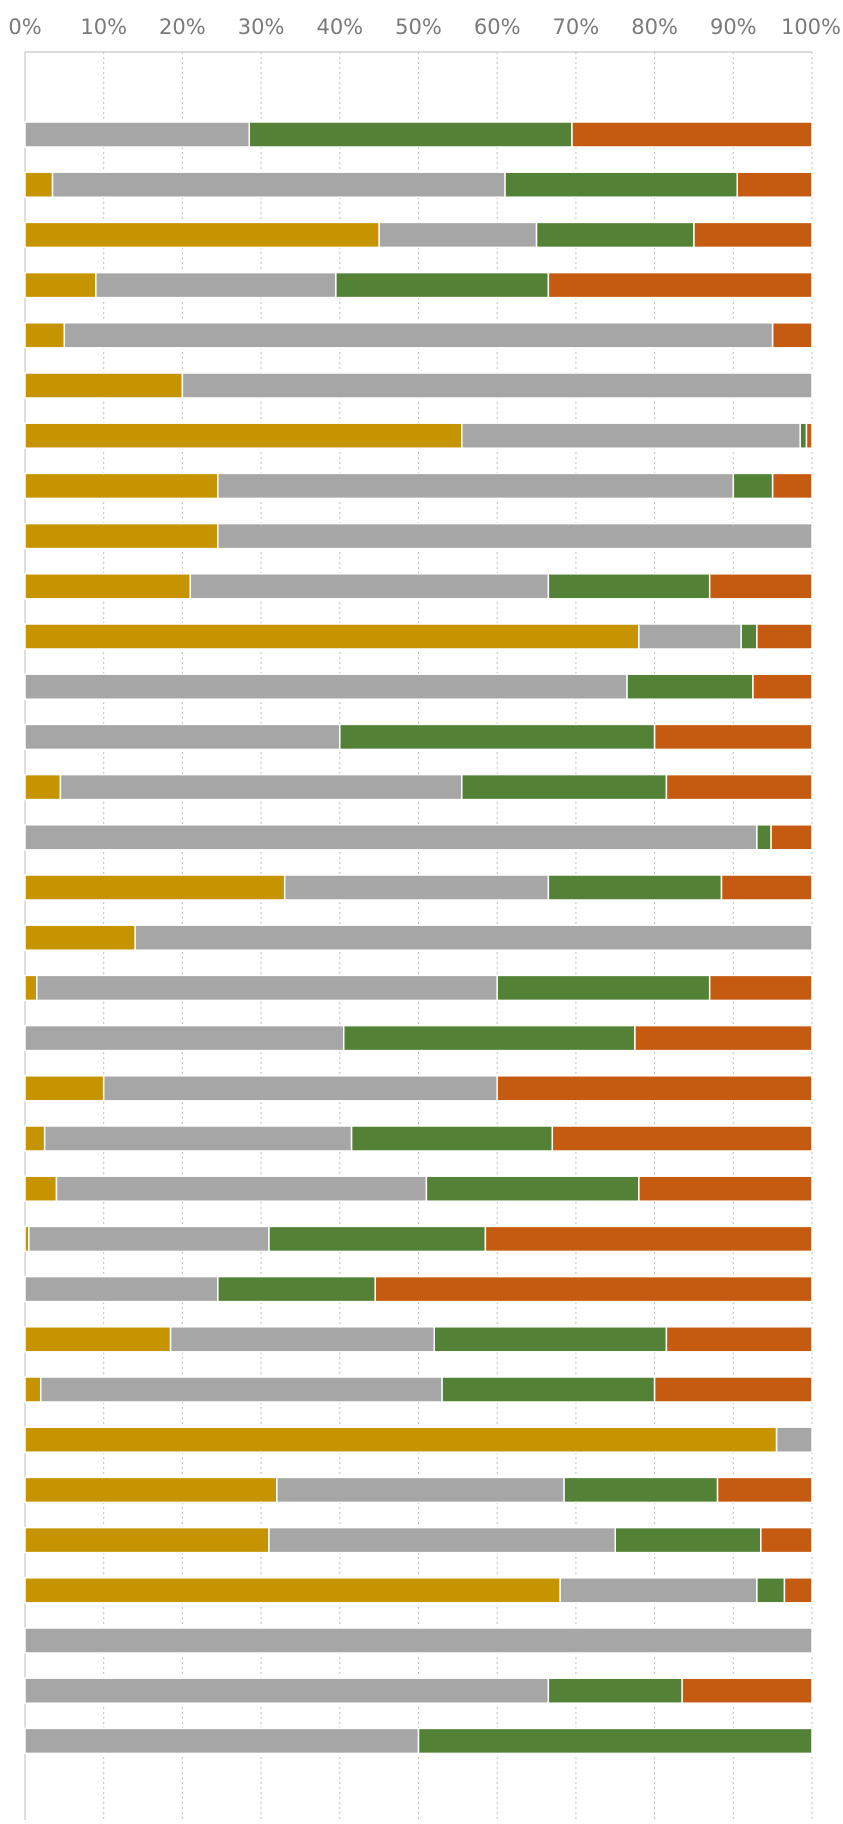  What do you see at coordinates (24, 27) in the screenshot?
I see `x-tick-label: 0%` at bounding box center [24, 27].